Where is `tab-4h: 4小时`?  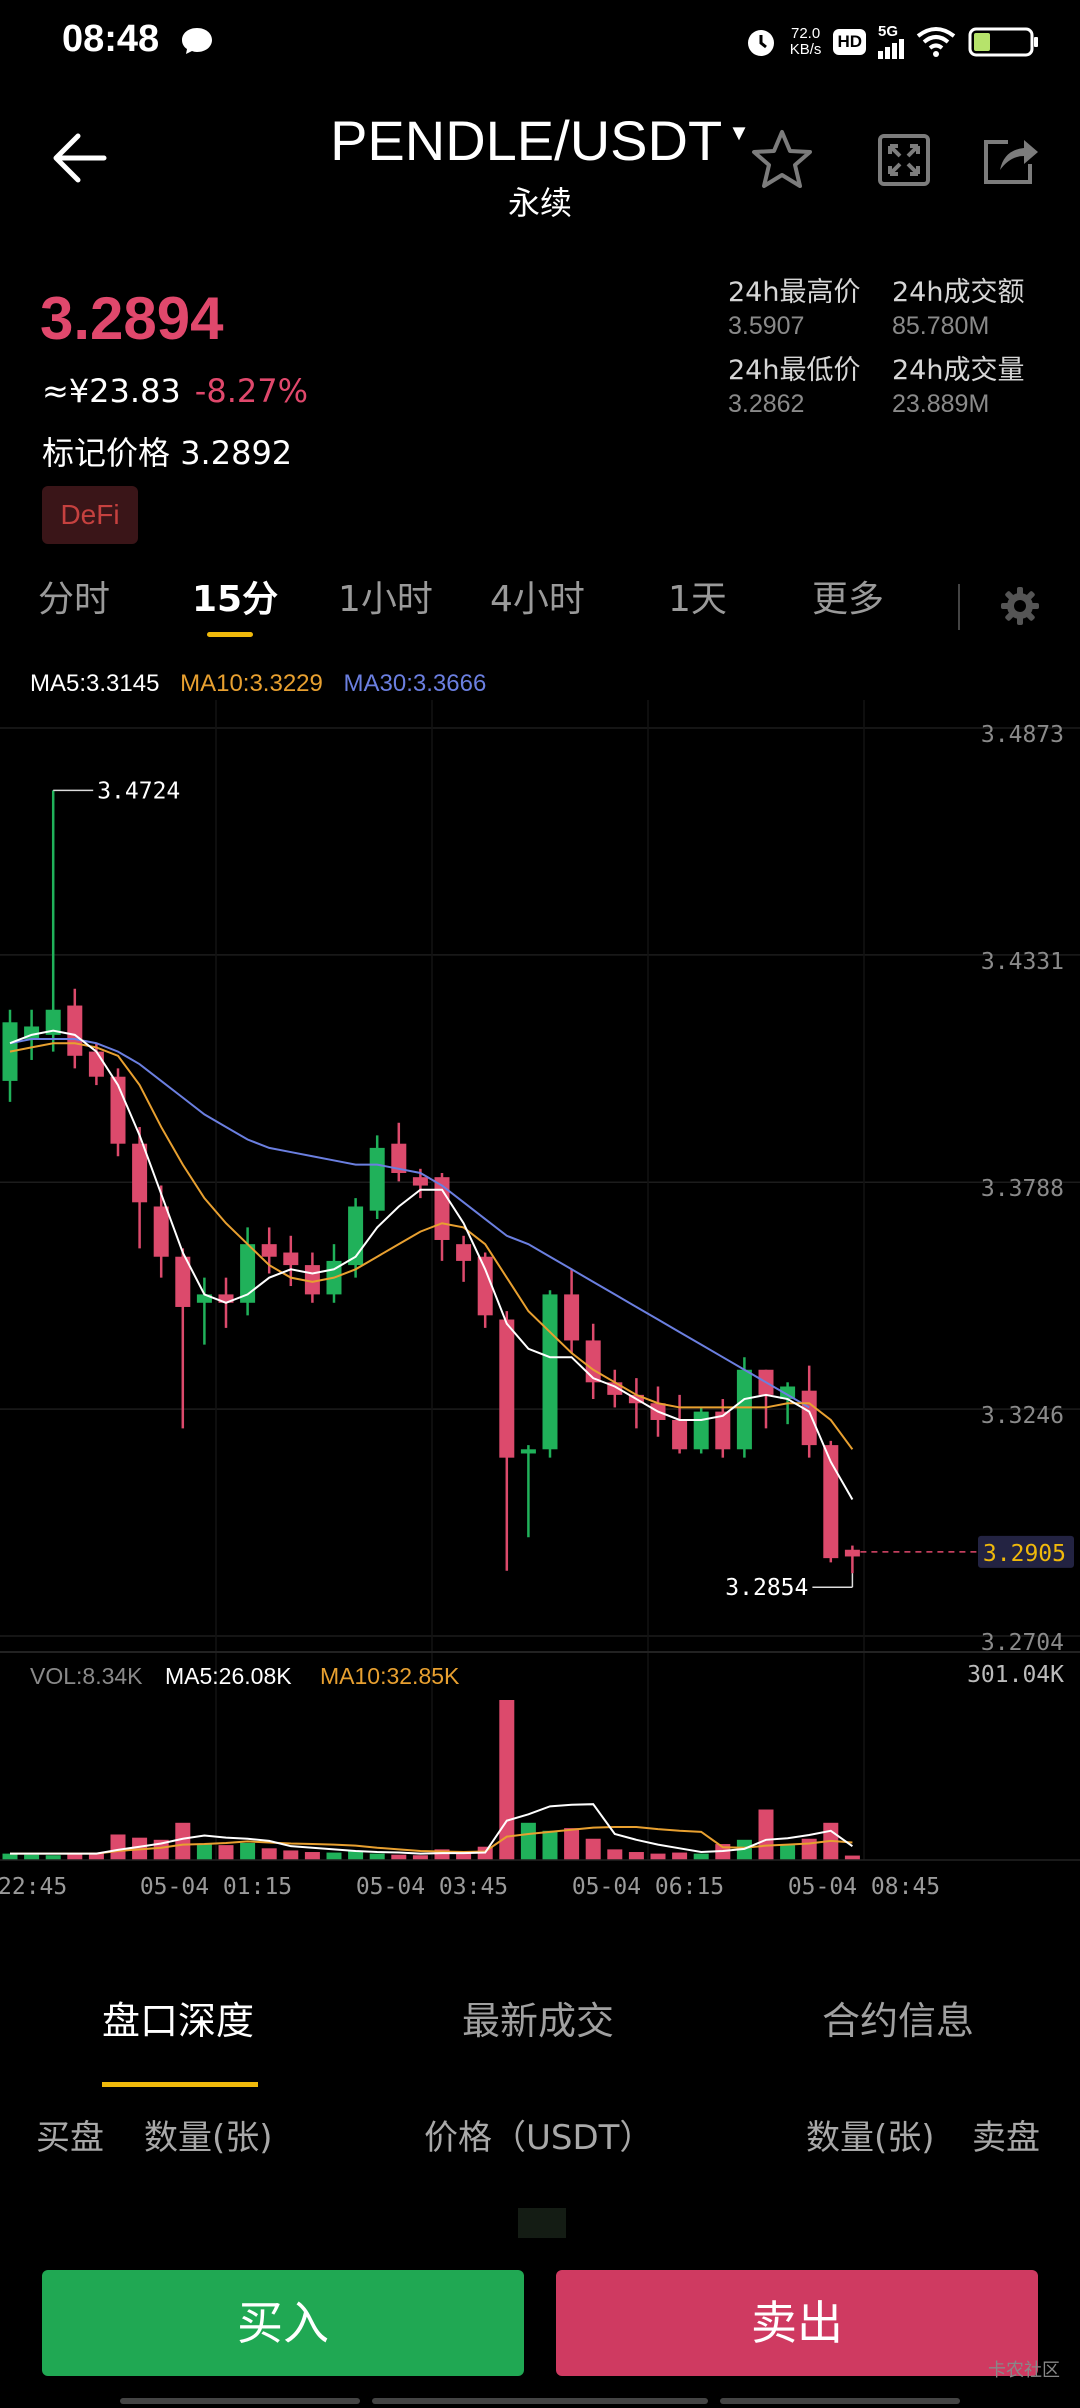
tab-4h: 4小时 is located at coordinates (537, 599).